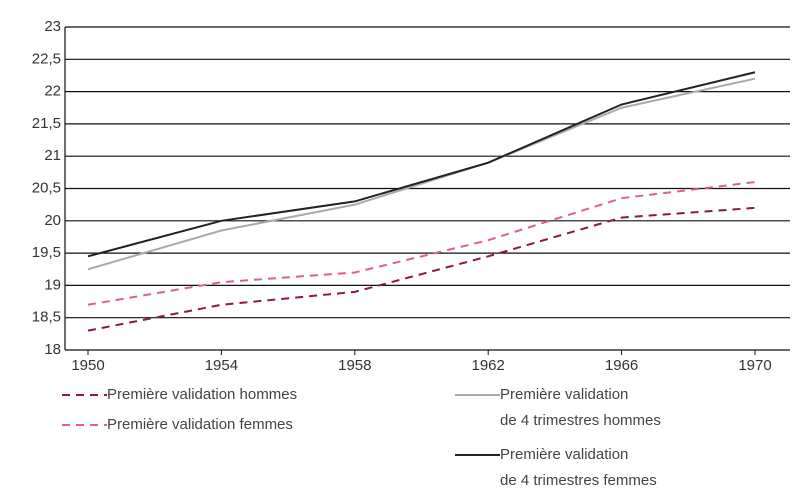 Image resolution: width=808 pixels, height=491 pixels. What do you see at coordinates (52, 349) in the screenshot?
I see `y-tick-label: 18` at bounding box center [52, 349].